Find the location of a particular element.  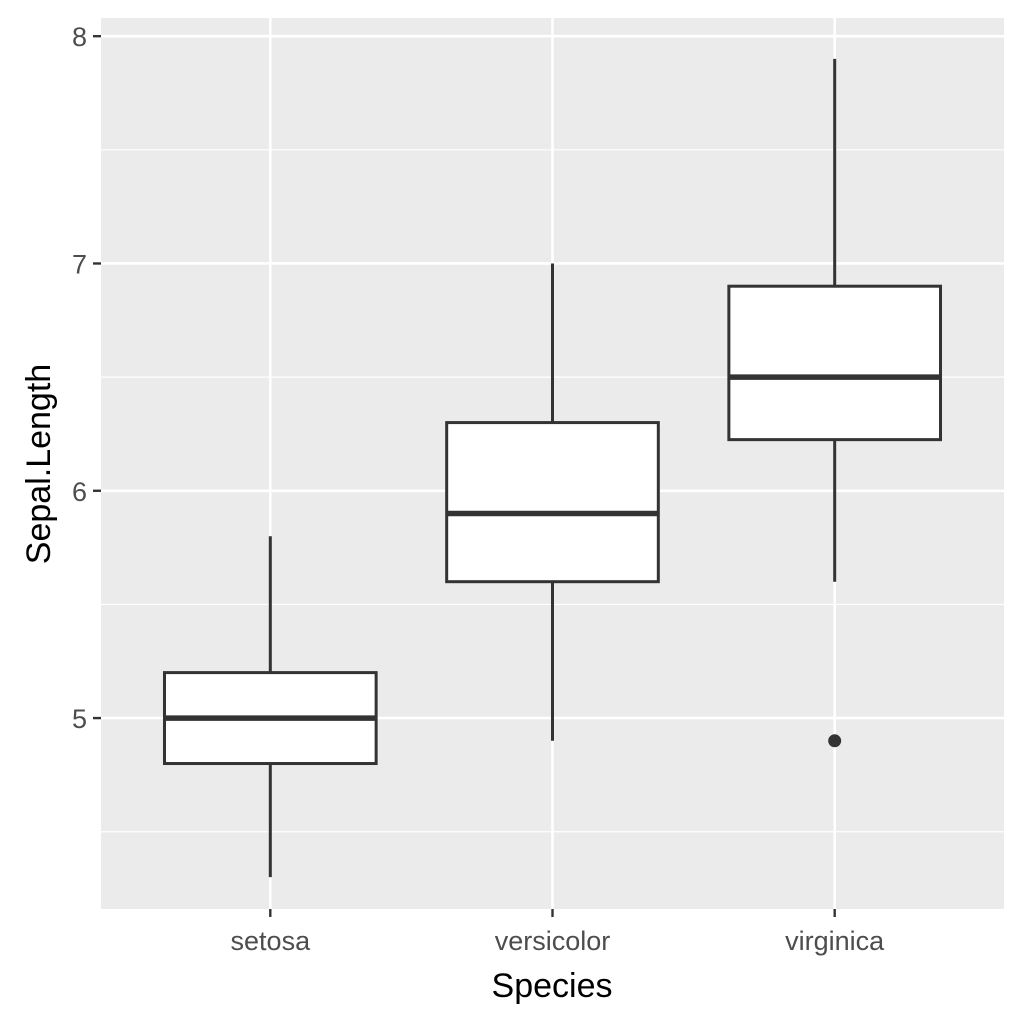

x-tick-label: virginica is located at coordinates (835, 941).